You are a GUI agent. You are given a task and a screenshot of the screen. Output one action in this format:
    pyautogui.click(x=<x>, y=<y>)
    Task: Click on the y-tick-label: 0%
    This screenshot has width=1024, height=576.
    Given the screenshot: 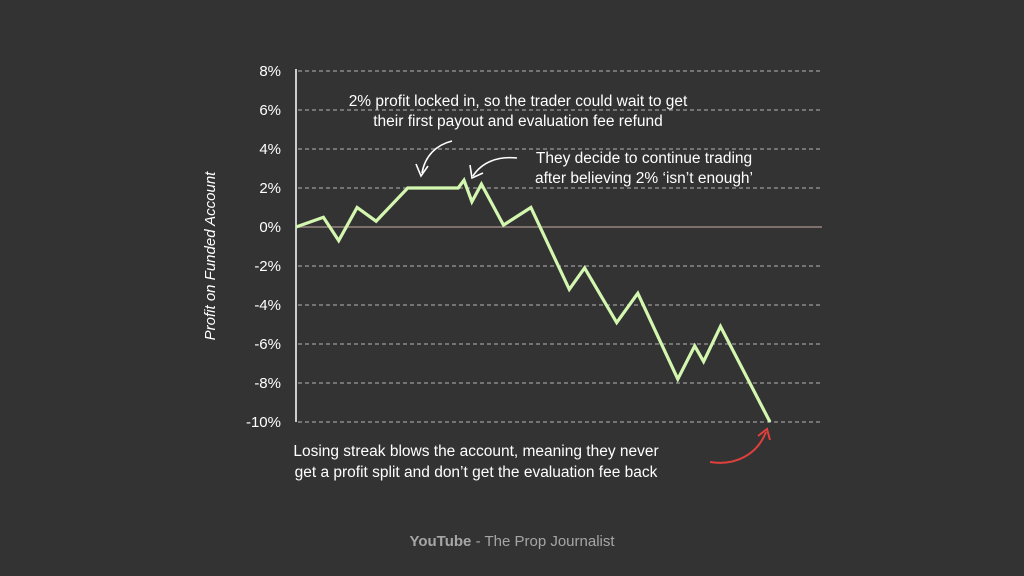 What is the action you would take?
    pyautogui.click(x=270, y=227)
    